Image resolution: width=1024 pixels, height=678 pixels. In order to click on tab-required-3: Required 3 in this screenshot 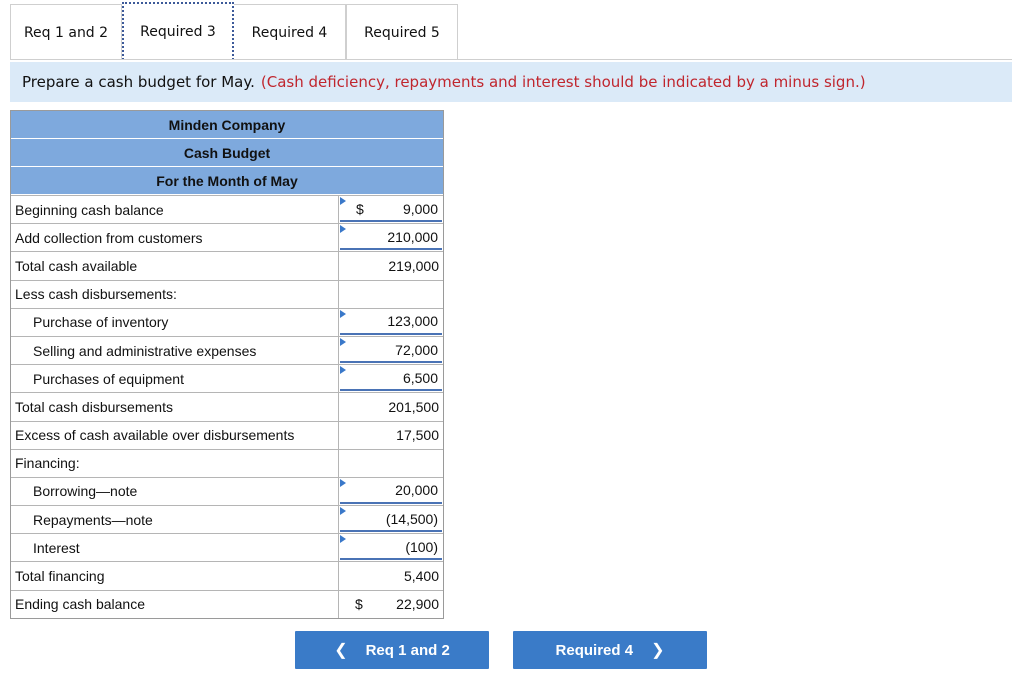, I will do `click(178, 31)`.